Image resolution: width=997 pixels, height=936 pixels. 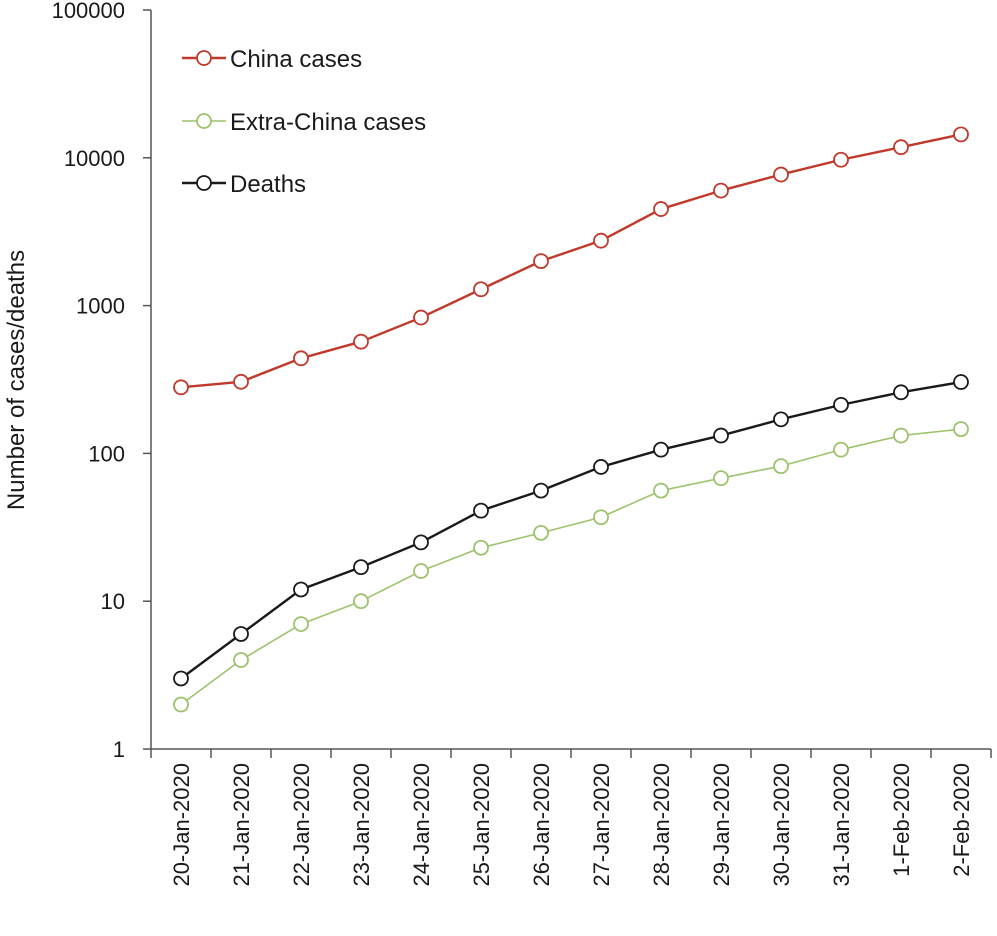 I want to click on x-tick-label: 2-Feb-2020, so click(x=961, y=820).